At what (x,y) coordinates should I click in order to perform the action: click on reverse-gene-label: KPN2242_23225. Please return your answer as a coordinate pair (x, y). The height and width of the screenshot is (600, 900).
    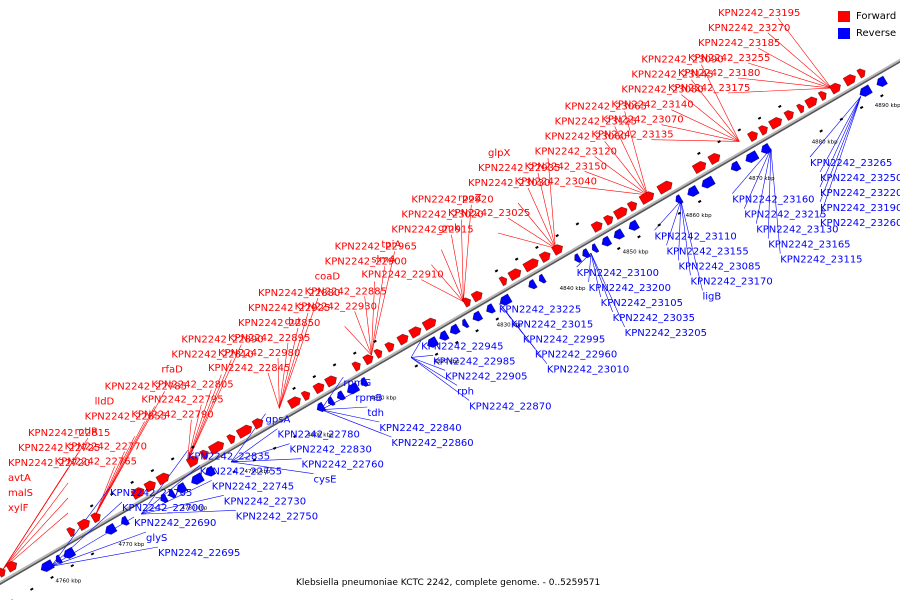
    Looking at the image, I should click on (540, 310).